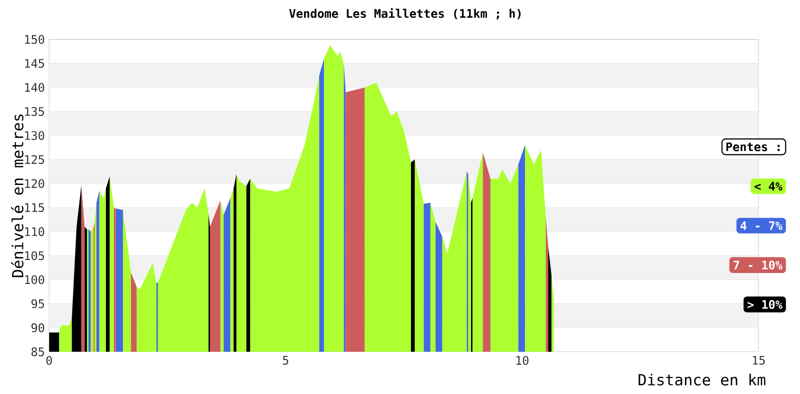 The width and height of the screenshot is (800, 394). Describe the element at coordinates (38, 351) in the screenshot. I see `y-tick-label: 85` at that location.